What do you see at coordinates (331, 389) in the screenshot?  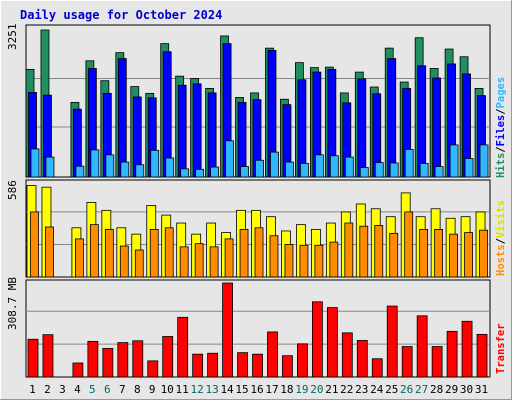 I see `x-tick-label: 21` at bounding box center [331, 389].